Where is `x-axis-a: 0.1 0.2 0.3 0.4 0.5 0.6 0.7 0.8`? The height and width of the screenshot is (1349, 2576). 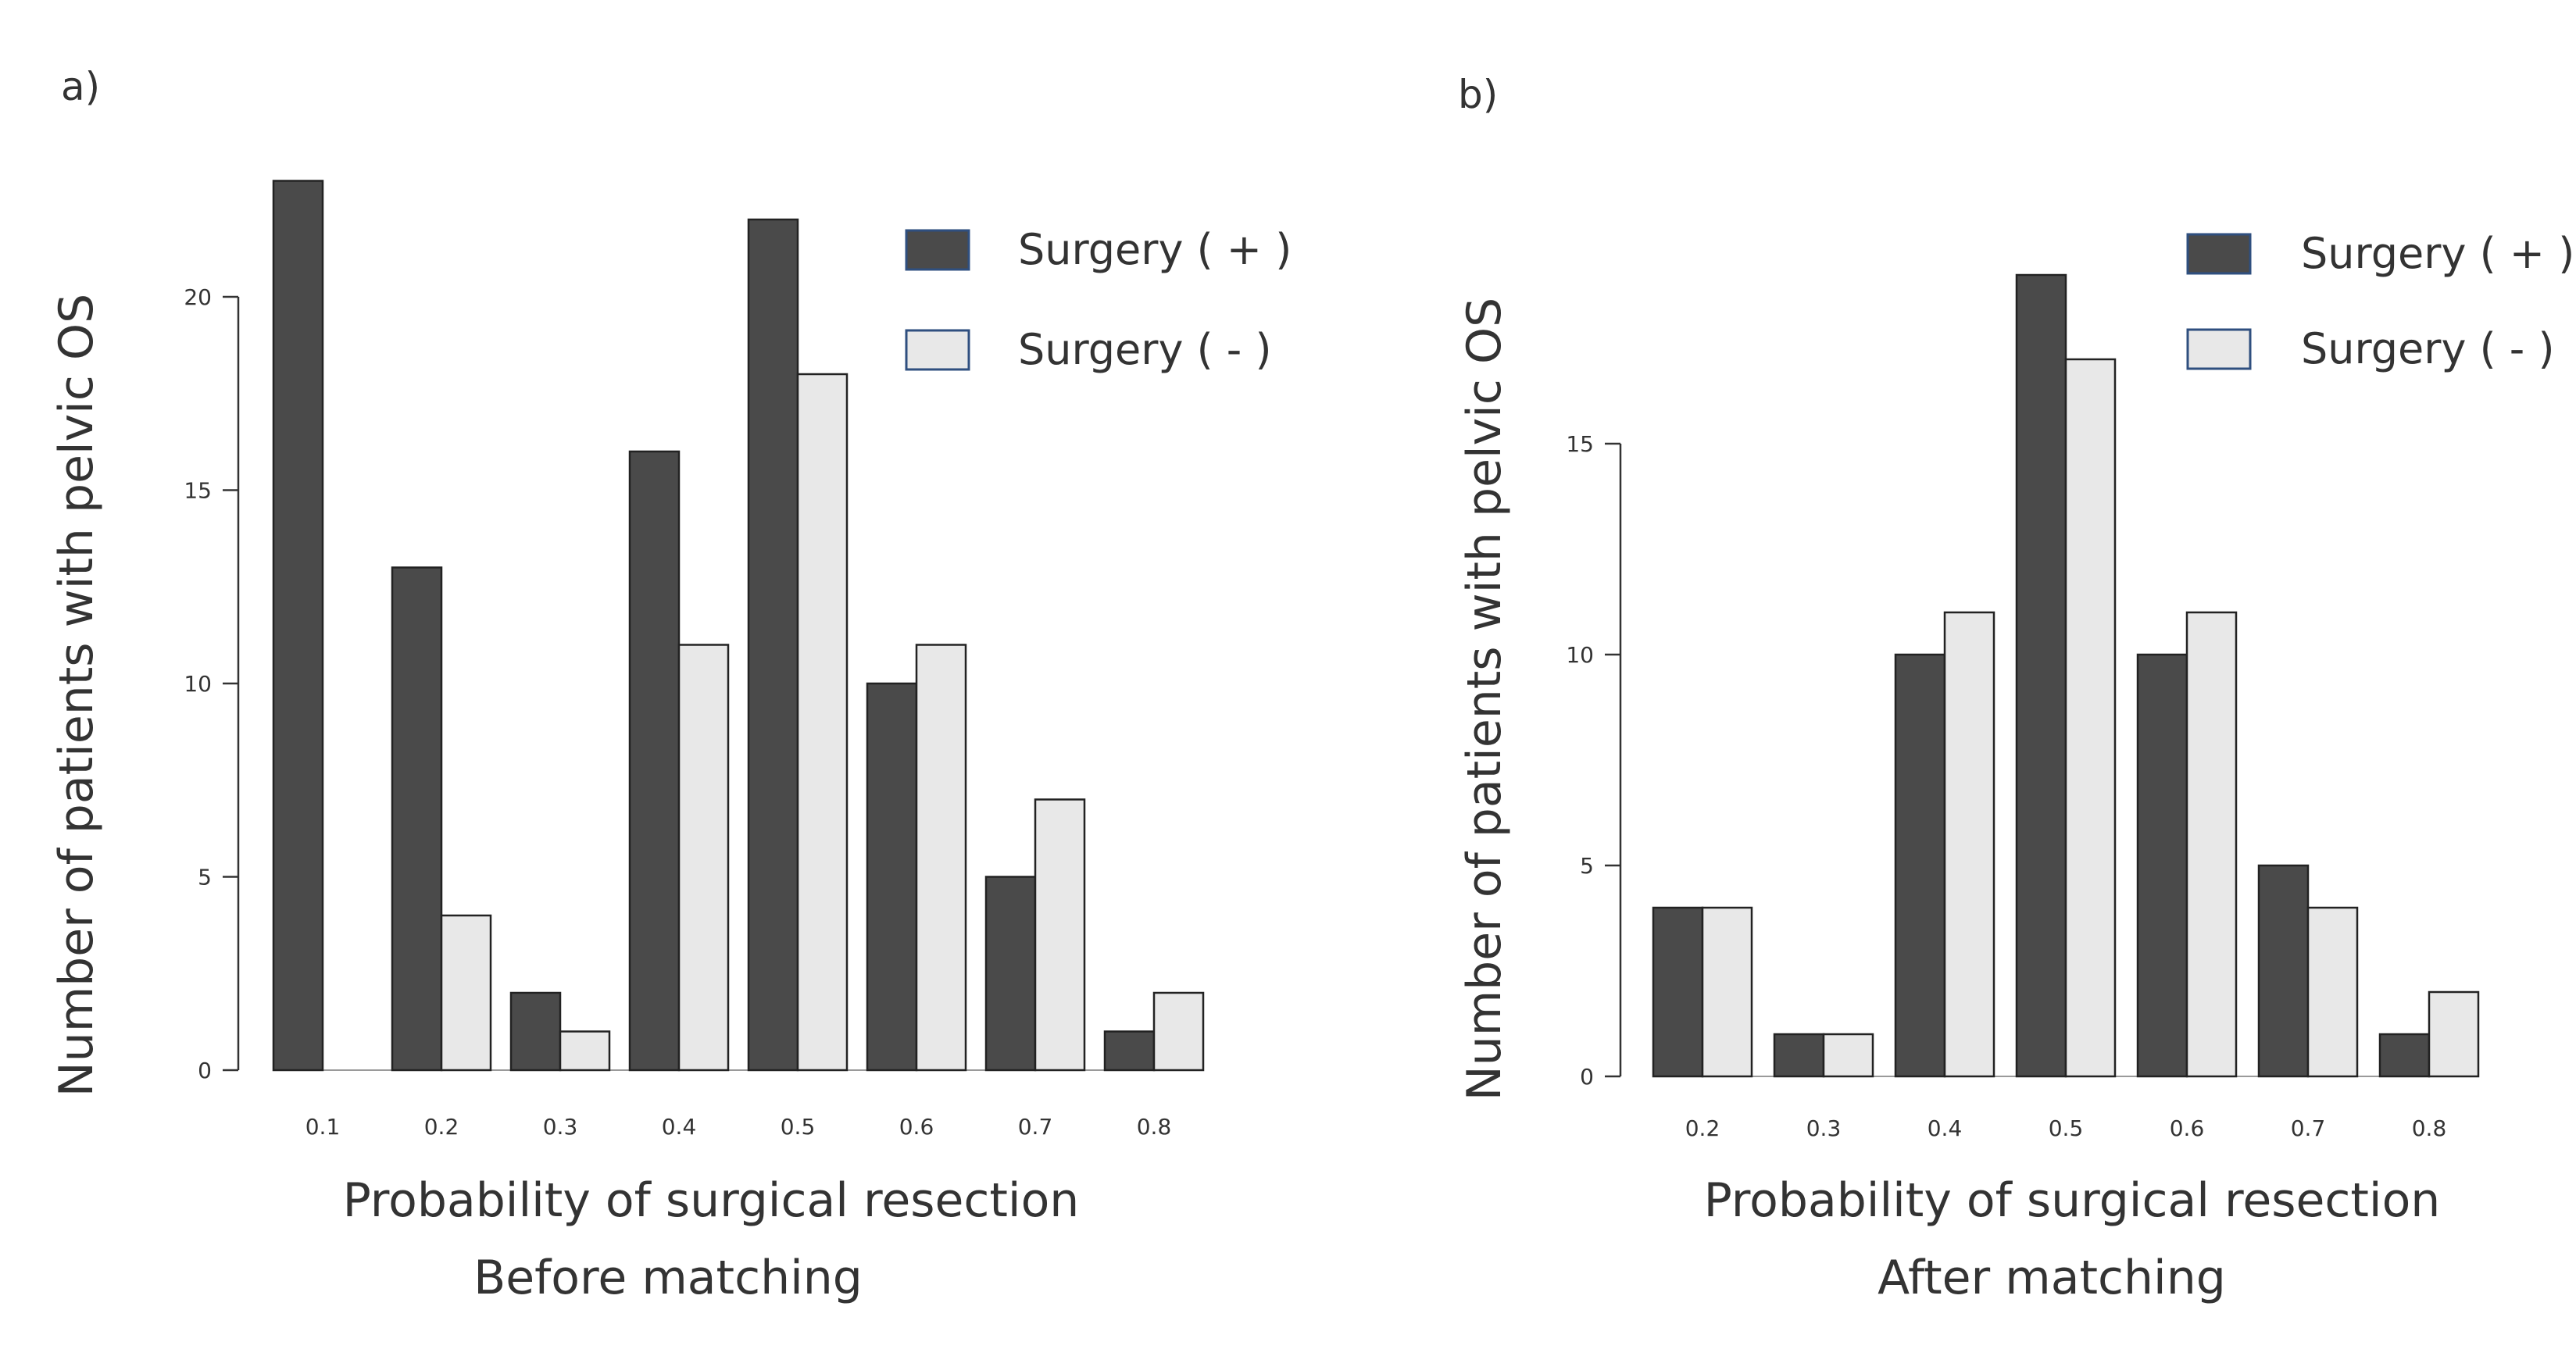
x-axis-a: 0.1 0.2 0.3 0.4 0.5 0.6 0.7 0.8 is located at coordinates (738, 1104).